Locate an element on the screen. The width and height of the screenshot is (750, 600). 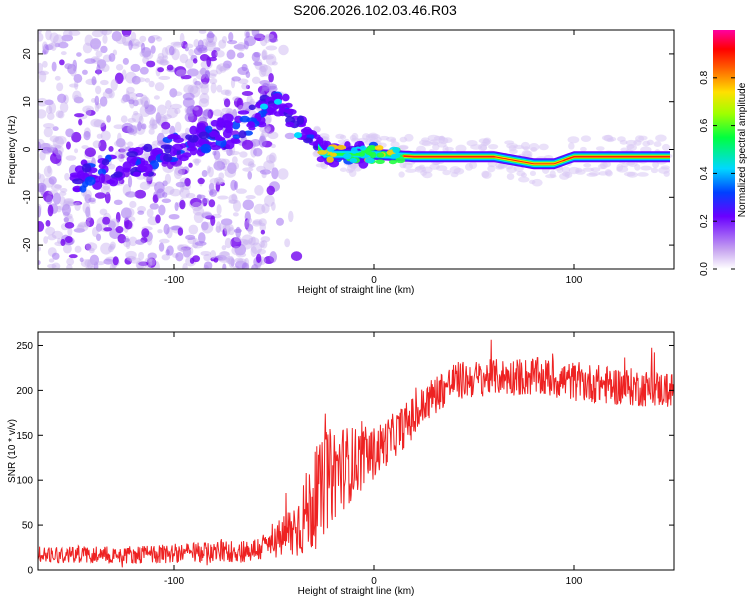
spectrogram-ytick-label: 0 is located at coordinates (27, 149).